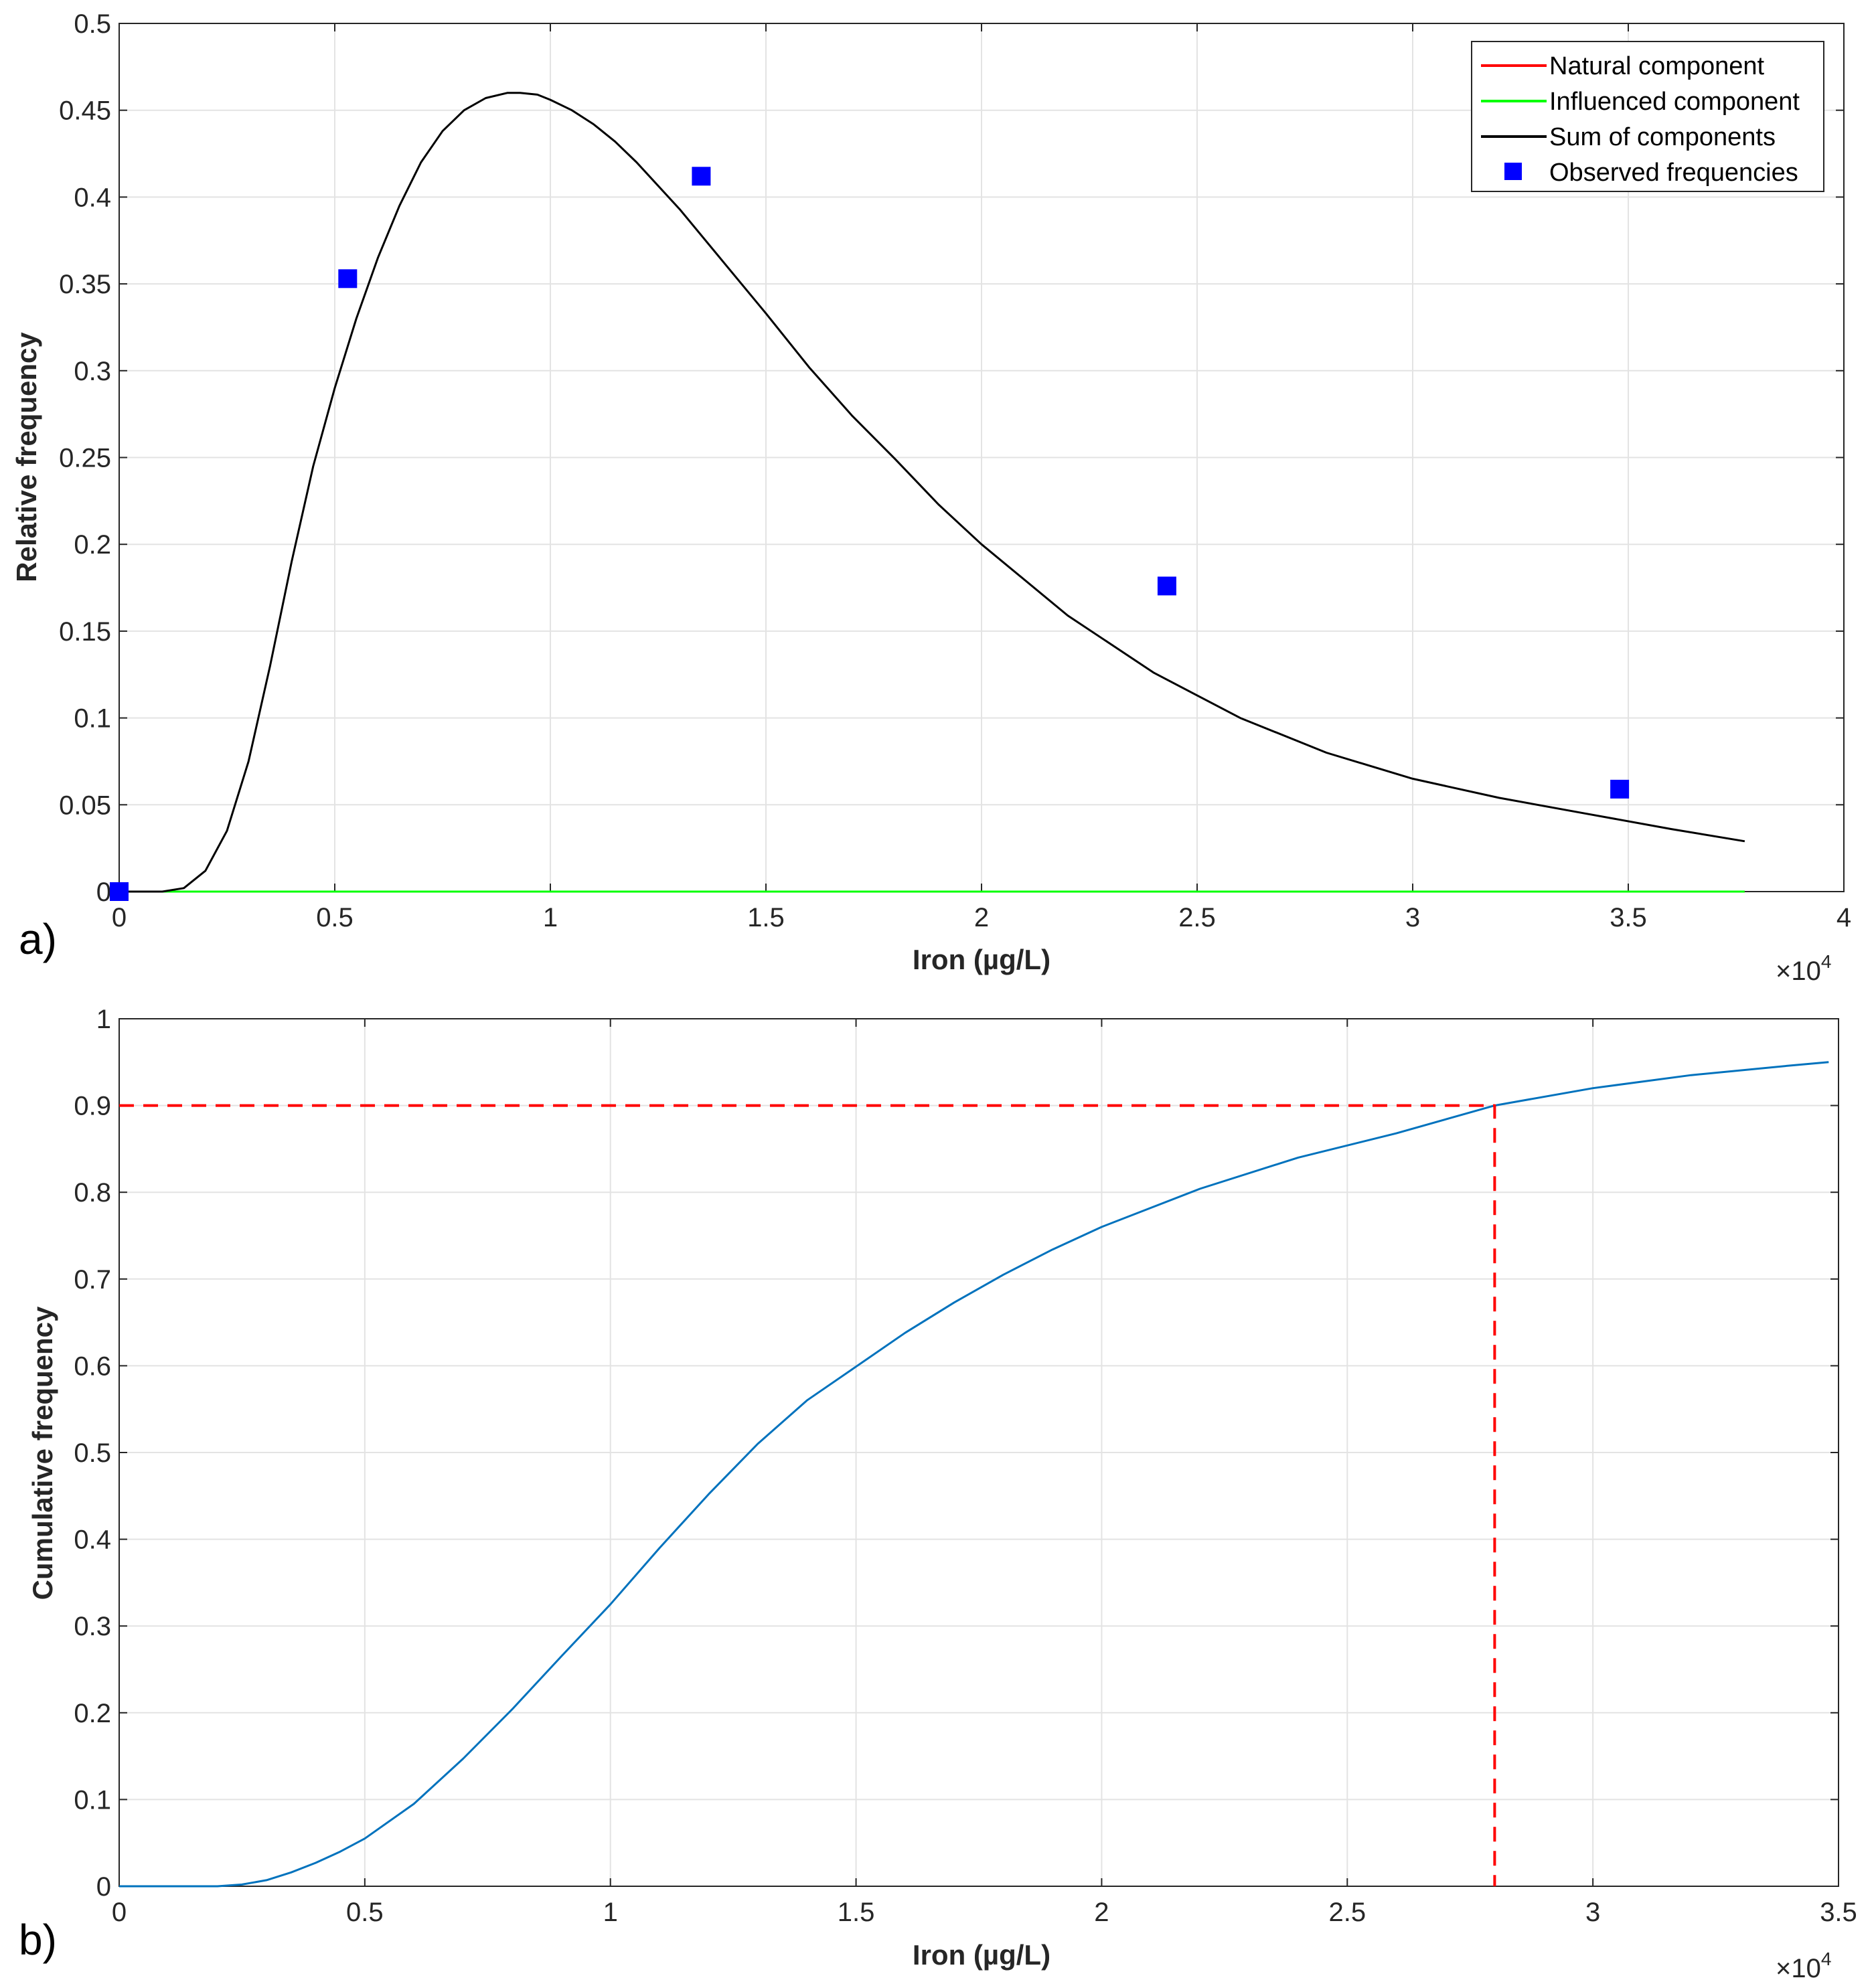  I want to click on y-tick-labels-a: 0 0.05 0.1 0.15 0.2 0.25 0.3 0.35 0.4 0.45 0.5, so click(85, 458).